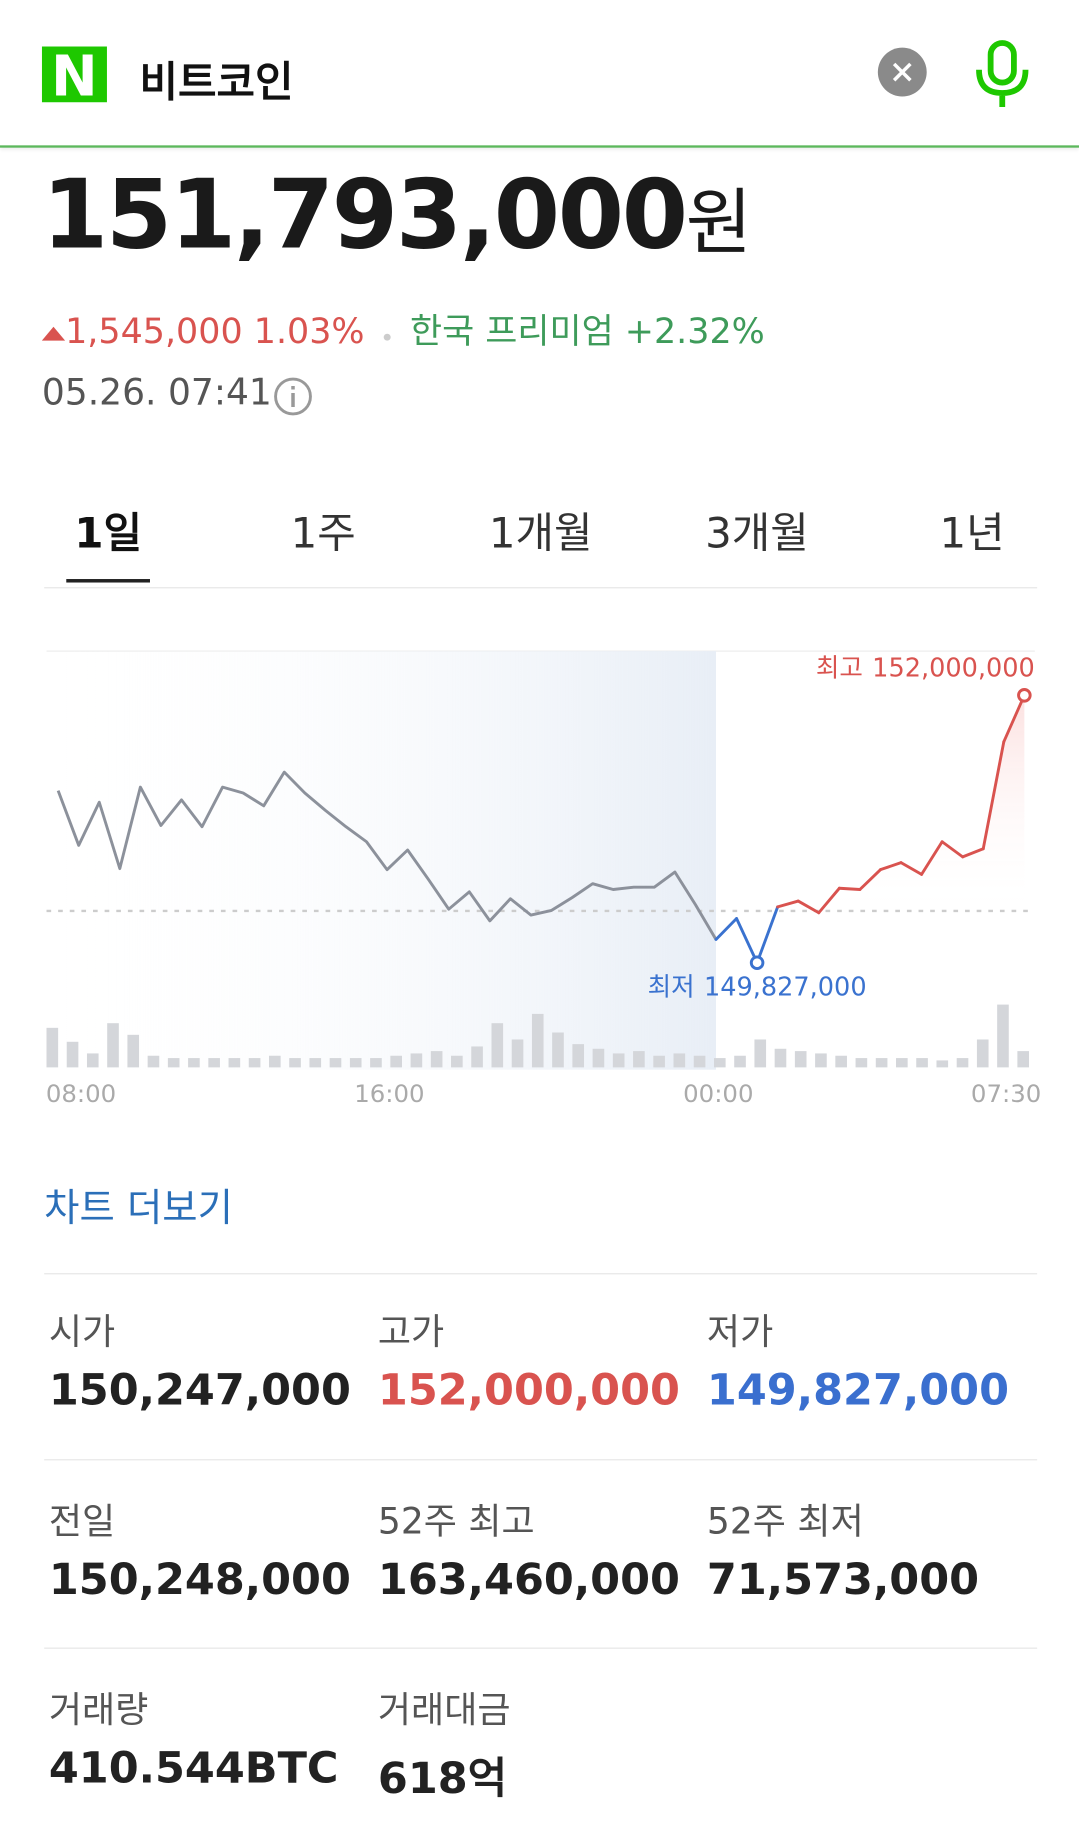  What do you see at coordinates (456, 1522) in the screenshot?
I see `stat-label: 52주 최고` at bounding box center [456, 1522].